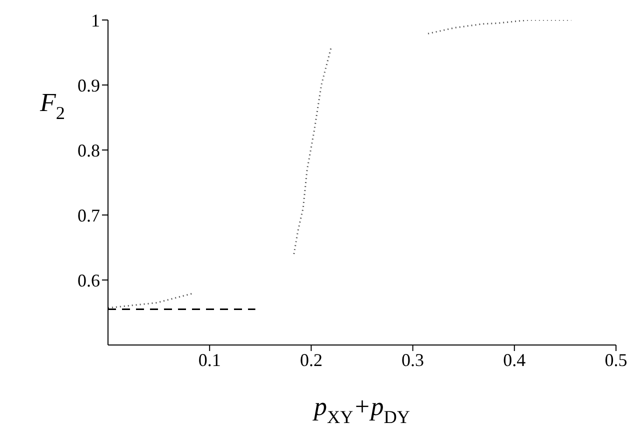 The image size is (644, 443). What do you see at coordinates (616, 360) in the screenshot?
I see `x-tick-label: 0.5` at bounding box center [616, 360].